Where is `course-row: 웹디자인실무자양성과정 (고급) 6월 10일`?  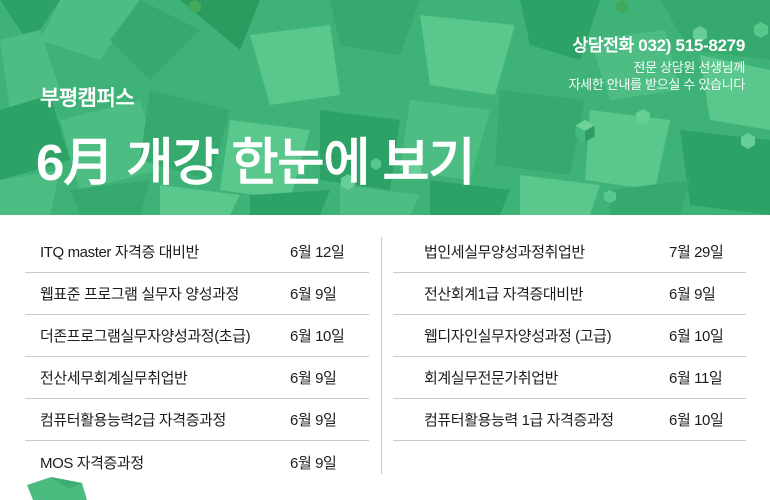 course-row: 웹디자인실무자양성과정 (고급) 6월 10일 is located at coordinates (569, 336).